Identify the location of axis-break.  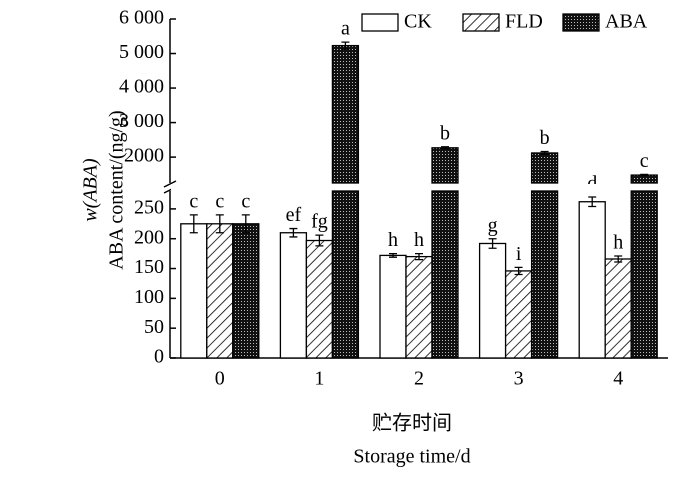
(170, 184).